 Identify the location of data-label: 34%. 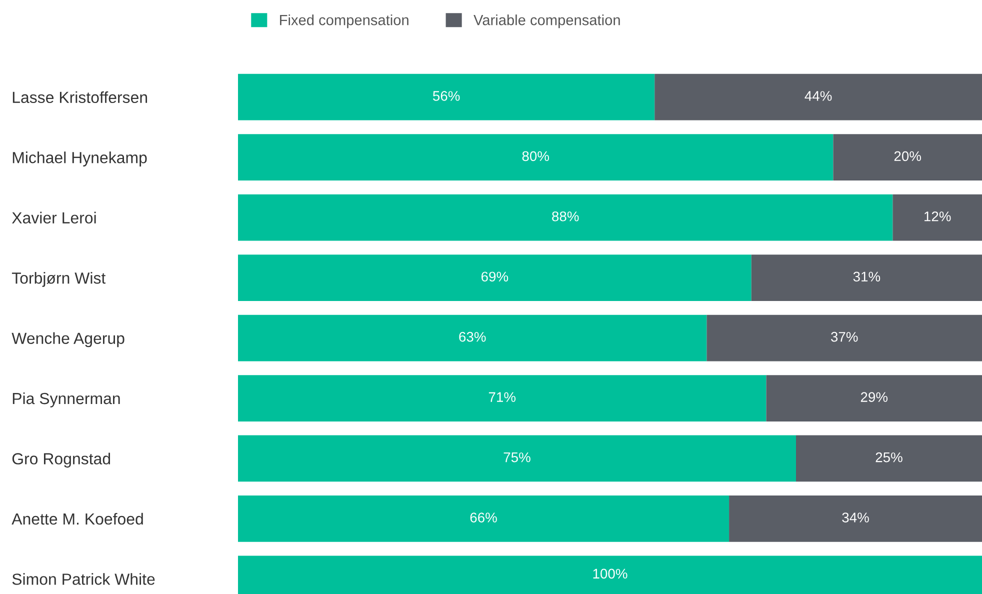
(855, 517).